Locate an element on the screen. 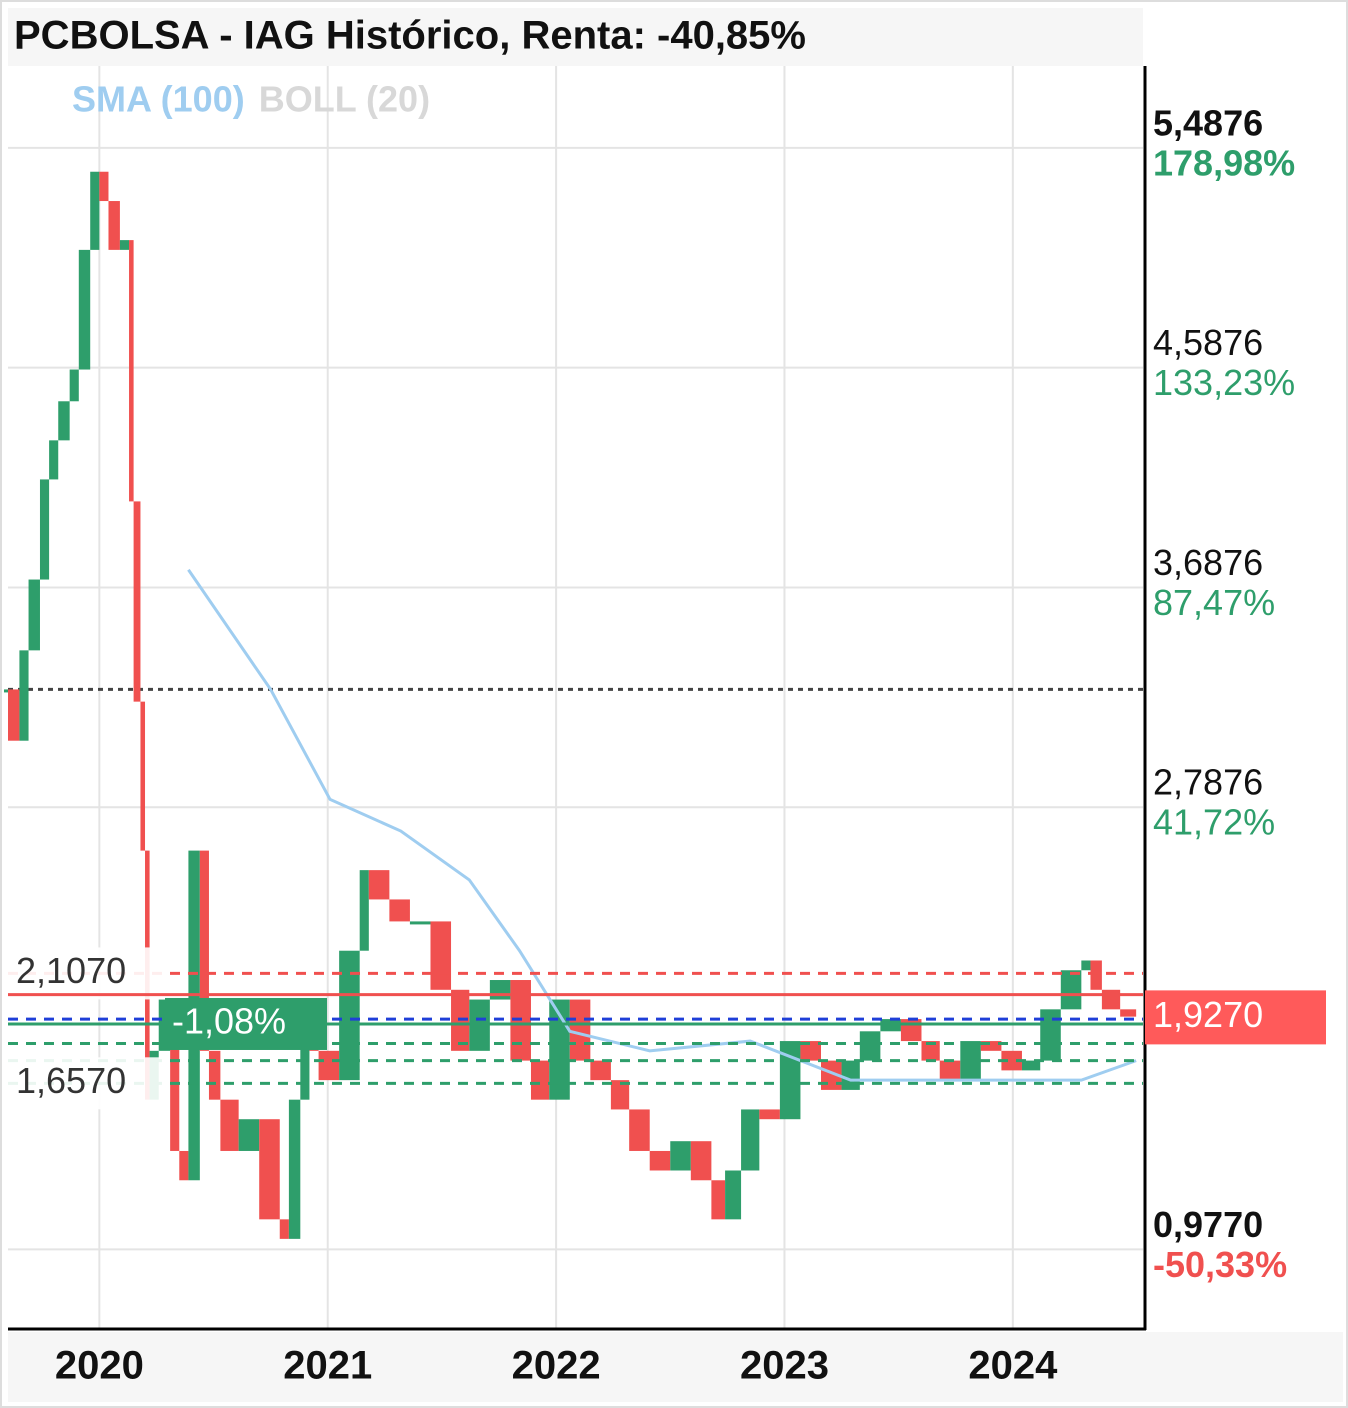  last-price-tag is located at coordinates (1235, 1017).